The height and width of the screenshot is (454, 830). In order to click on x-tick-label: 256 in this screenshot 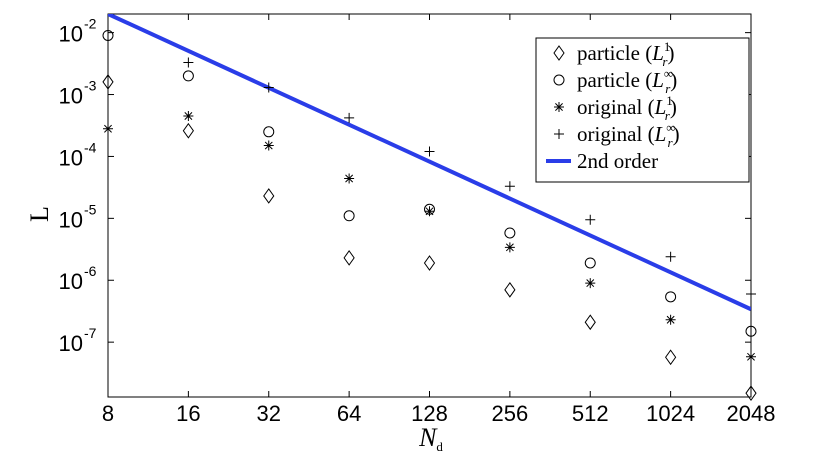, I will do `click(510, 413)`.